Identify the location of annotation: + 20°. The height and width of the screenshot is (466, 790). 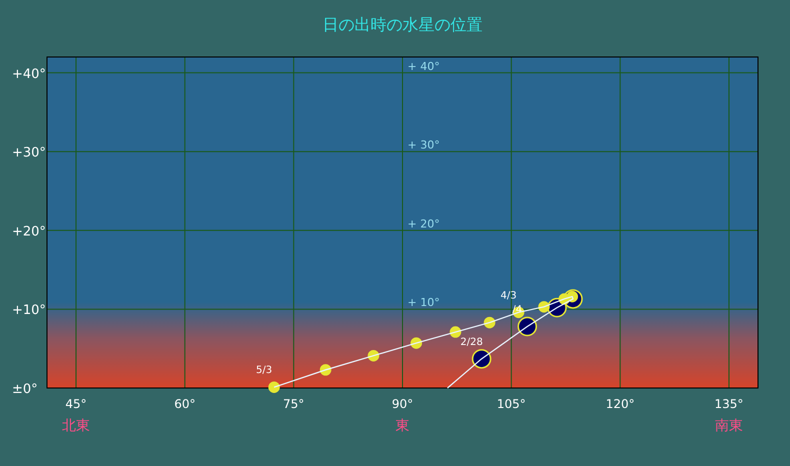
(424, 223).